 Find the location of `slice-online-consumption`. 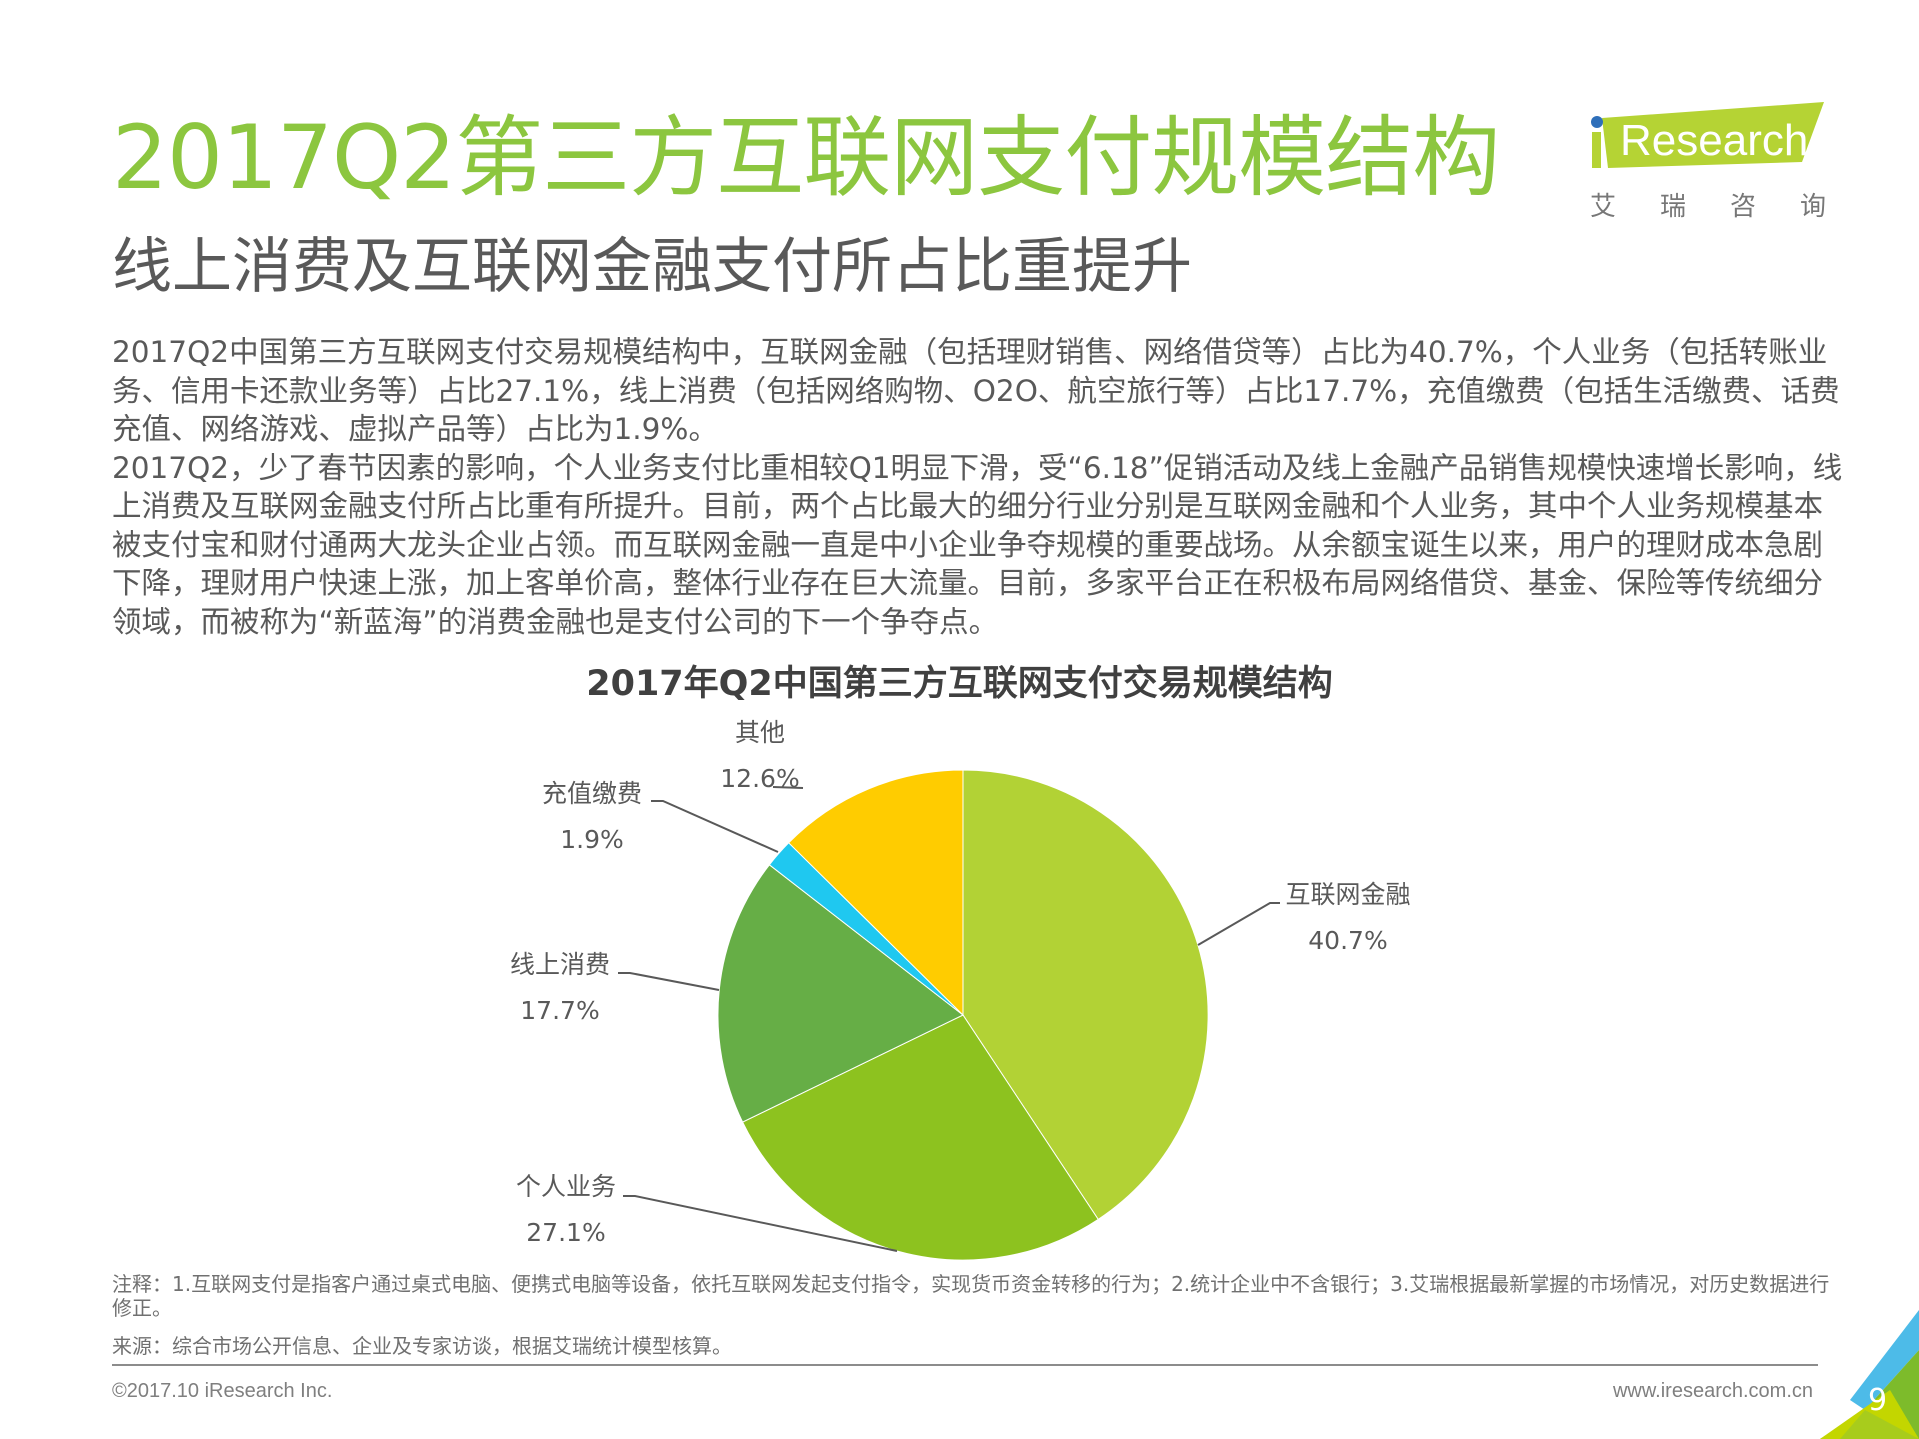

slice-online-consumption is located at coordinates (840, 993).